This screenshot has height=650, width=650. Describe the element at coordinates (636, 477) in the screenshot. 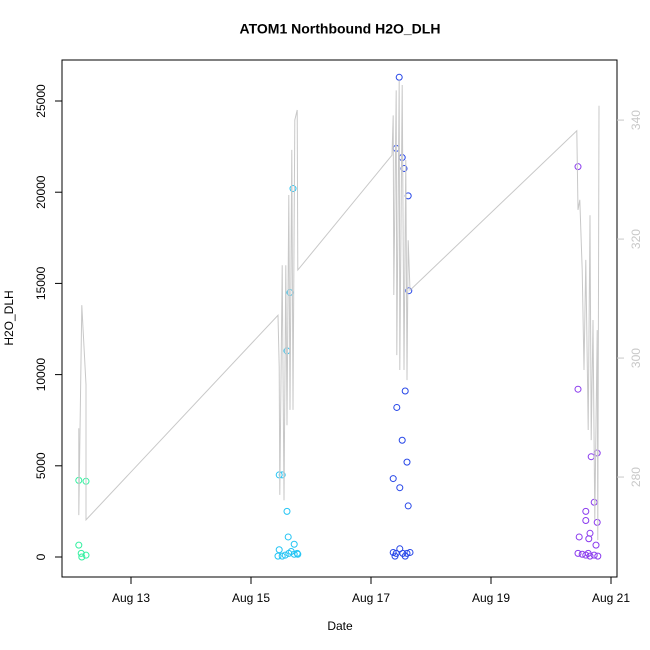

I see `y2-tick-label: 280` at that location.